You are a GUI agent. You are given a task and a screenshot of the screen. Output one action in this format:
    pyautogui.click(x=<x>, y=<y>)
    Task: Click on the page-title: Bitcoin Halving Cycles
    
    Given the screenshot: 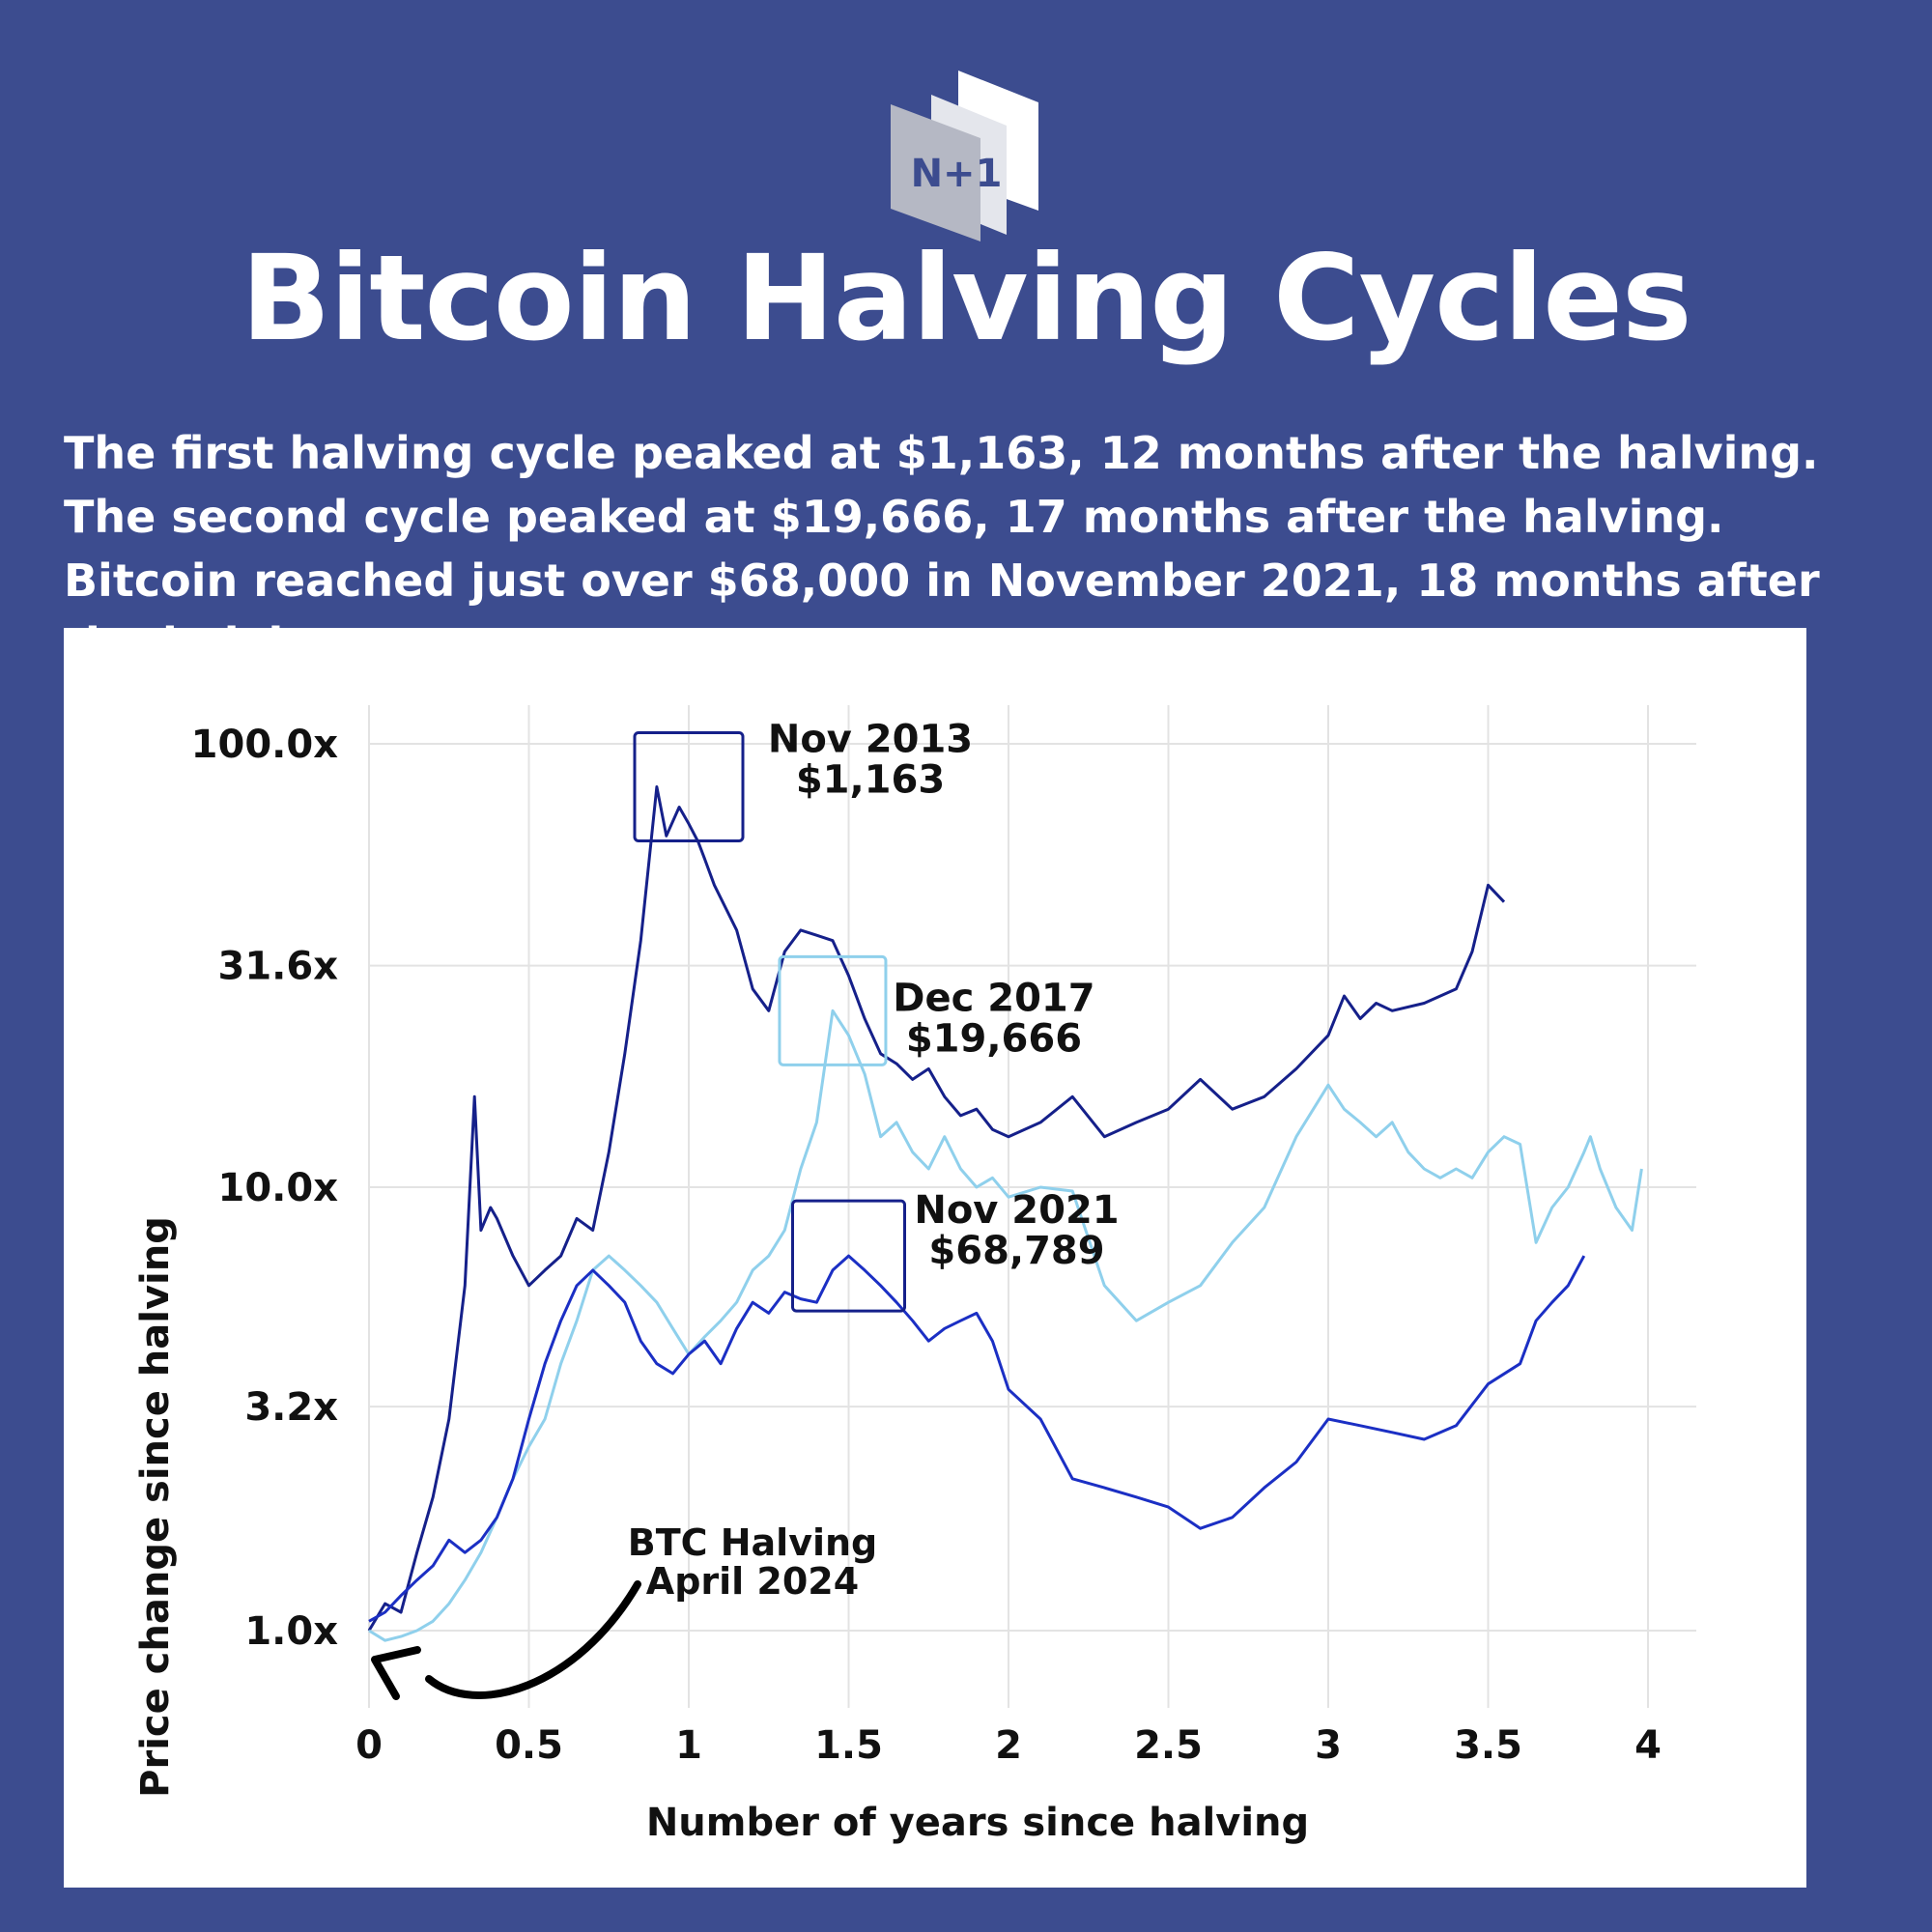 What is the action you would take?
    pyautogui.click(x=966, y=298)
    